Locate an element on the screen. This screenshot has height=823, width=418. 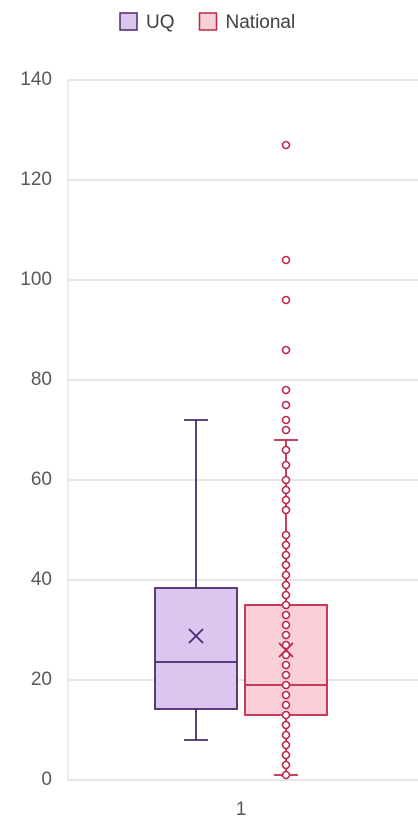
x-tick-label: 1 is located at coordinates (241, 809).